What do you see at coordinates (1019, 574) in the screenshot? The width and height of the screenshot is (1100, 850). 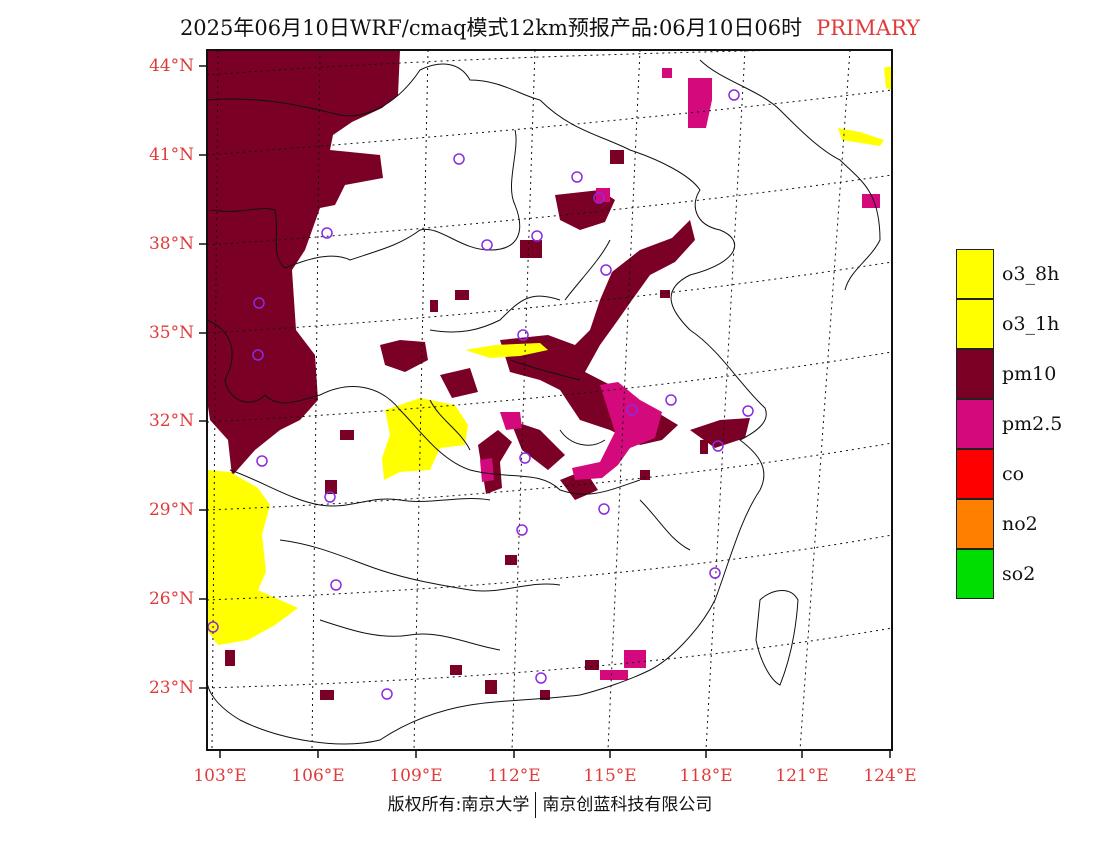 I see `legend-label: so2` at bounding box center [1019, 574].